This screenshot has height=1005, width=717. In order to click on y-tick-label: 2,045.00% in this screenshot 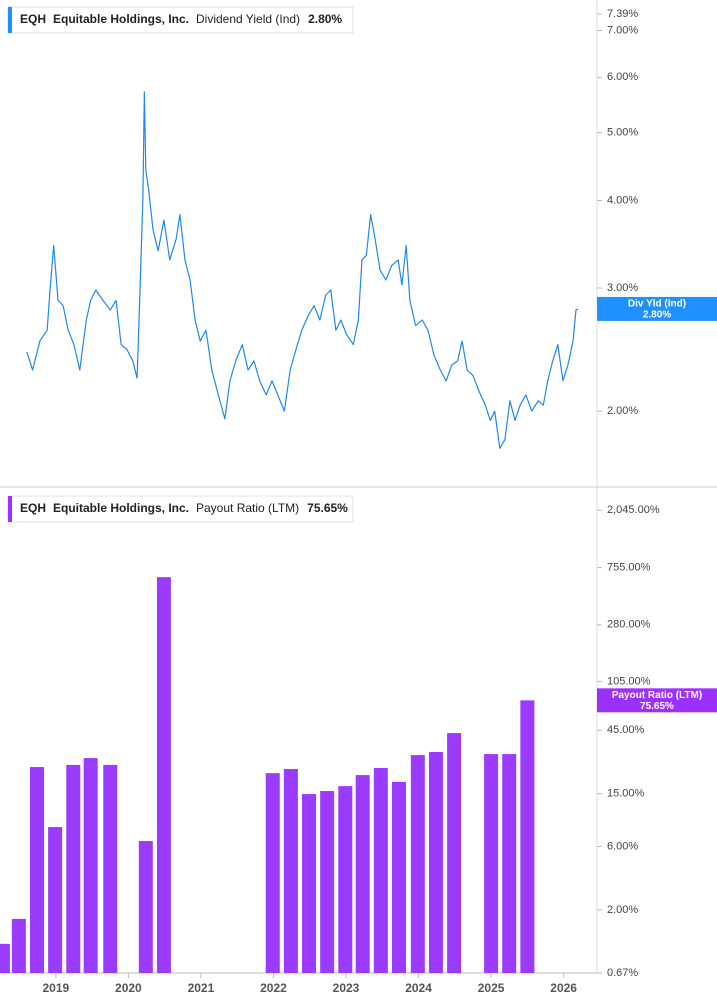, I will do `click(633, 510)`.